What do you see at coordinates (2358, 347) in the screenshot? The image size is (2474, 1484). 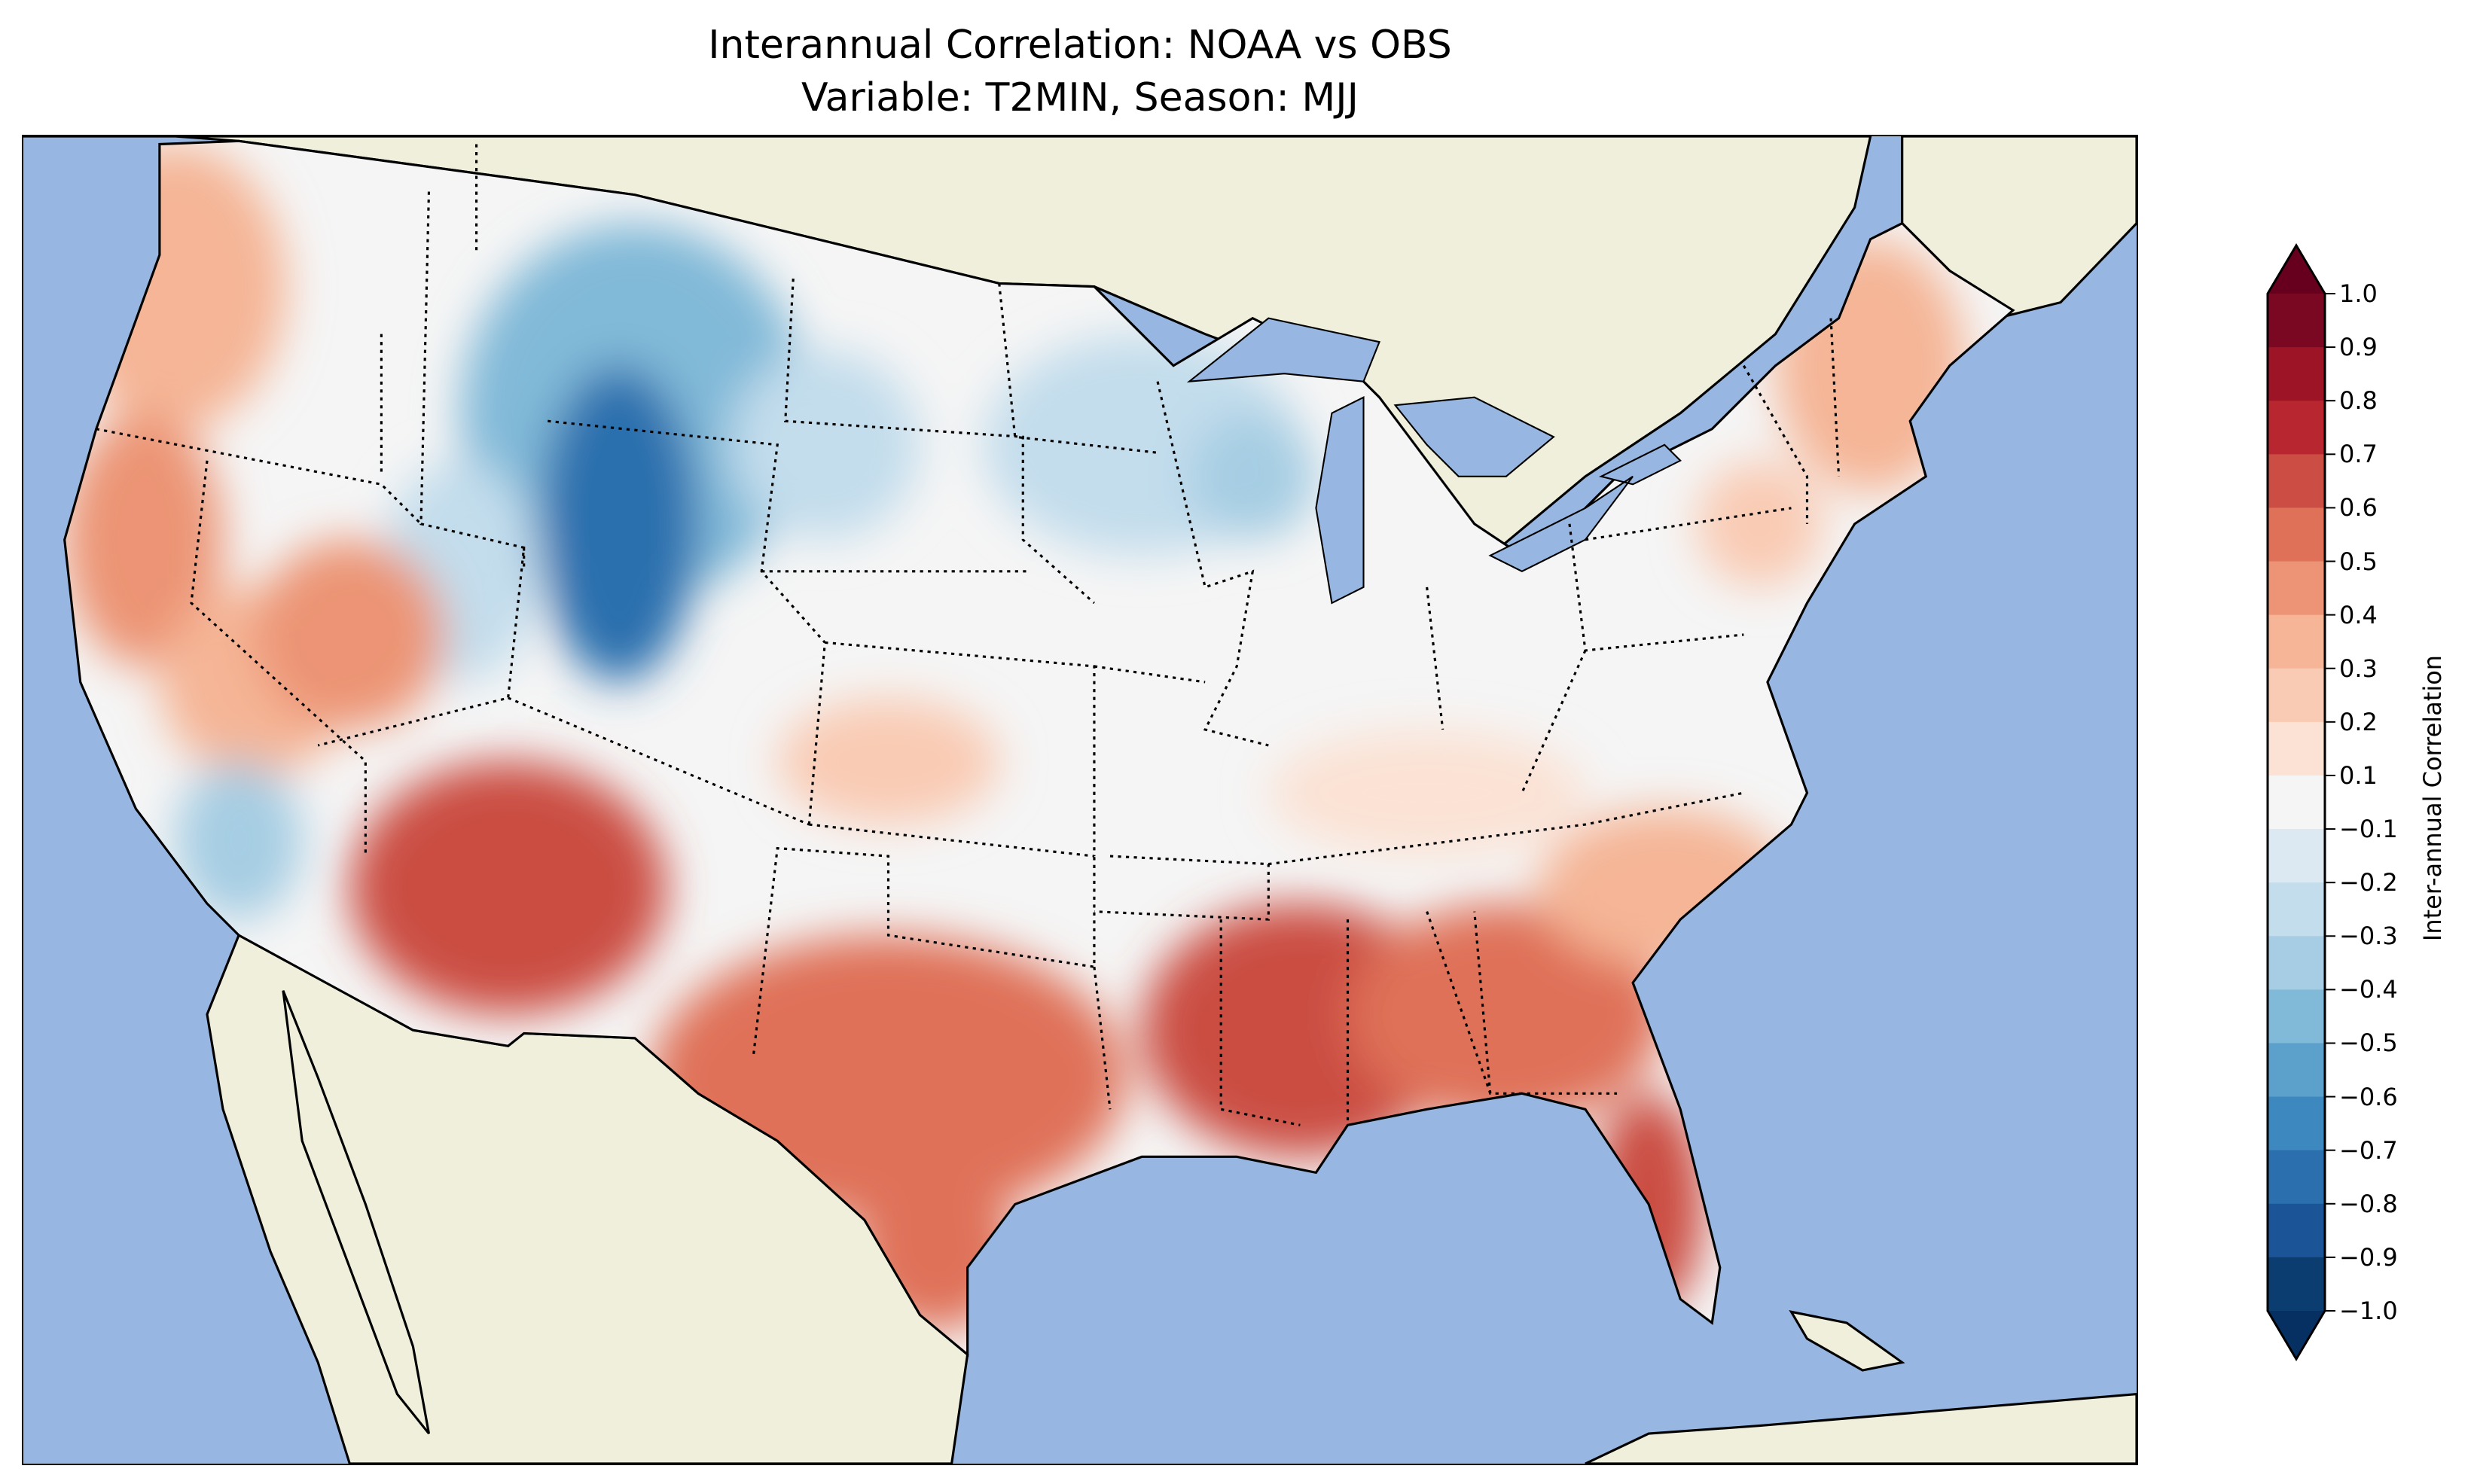 I see `colorbar-tick-label: 0.9` at bounding box center [2358, 347].